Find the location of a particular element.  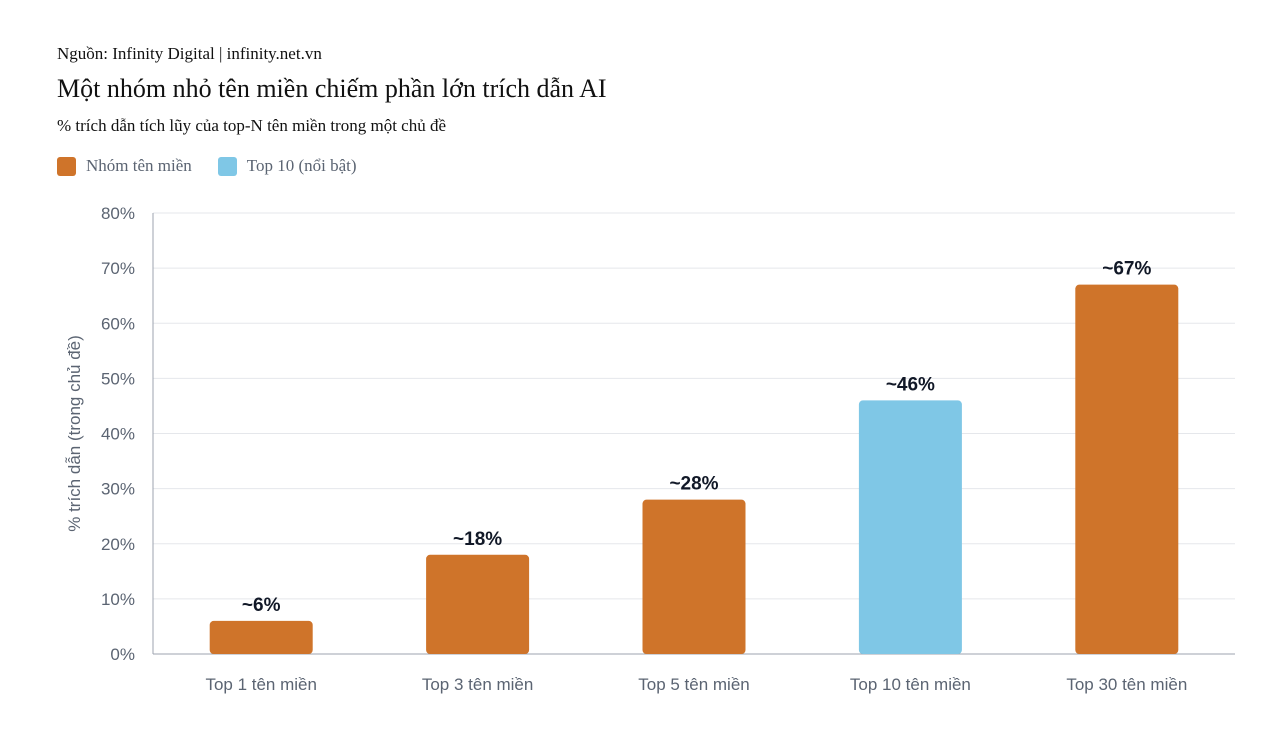

data-label: ~67% is located at coordinates (1126, 269).